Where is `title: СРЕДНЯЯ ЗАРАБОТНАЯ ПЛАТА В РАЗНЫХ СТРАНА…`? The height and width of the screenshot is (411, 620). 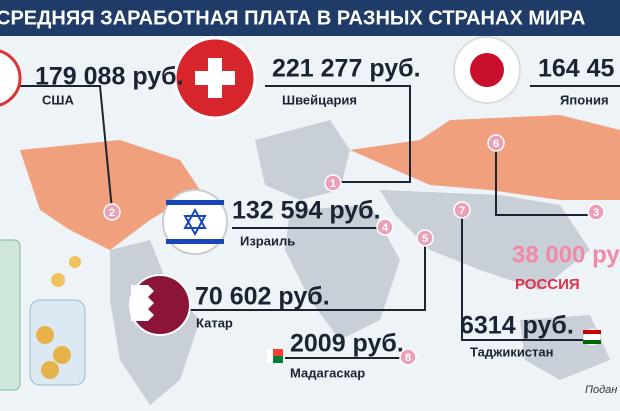 title: СРЕДНЯЯ ЗАРАБОТНАЯ ПЛАТА В РАЗНЫХ СТРАНА… is located at coordinates (292, 18).